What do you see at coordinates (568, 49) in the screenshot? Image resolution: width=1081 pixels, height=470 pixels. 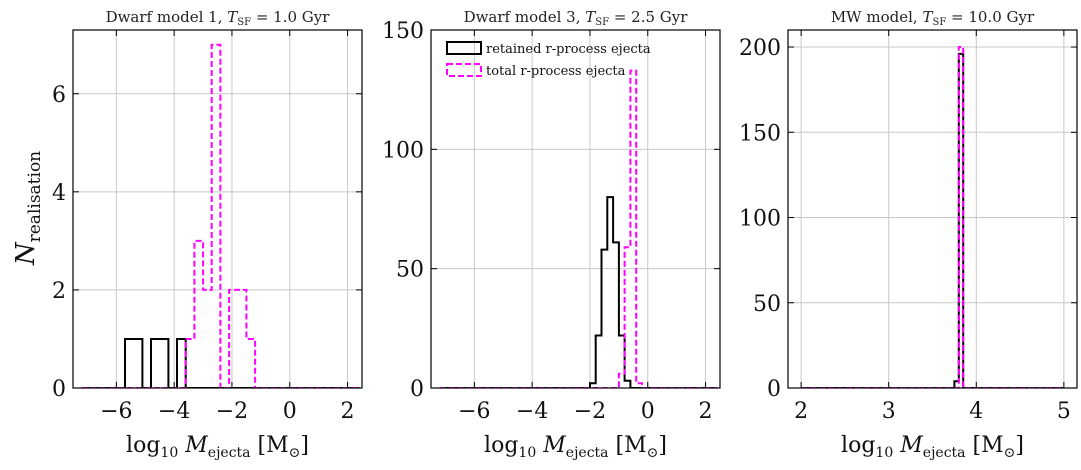 I see `legend-label-retained: retained r-process ejecta` at bounding box center [568, 49].